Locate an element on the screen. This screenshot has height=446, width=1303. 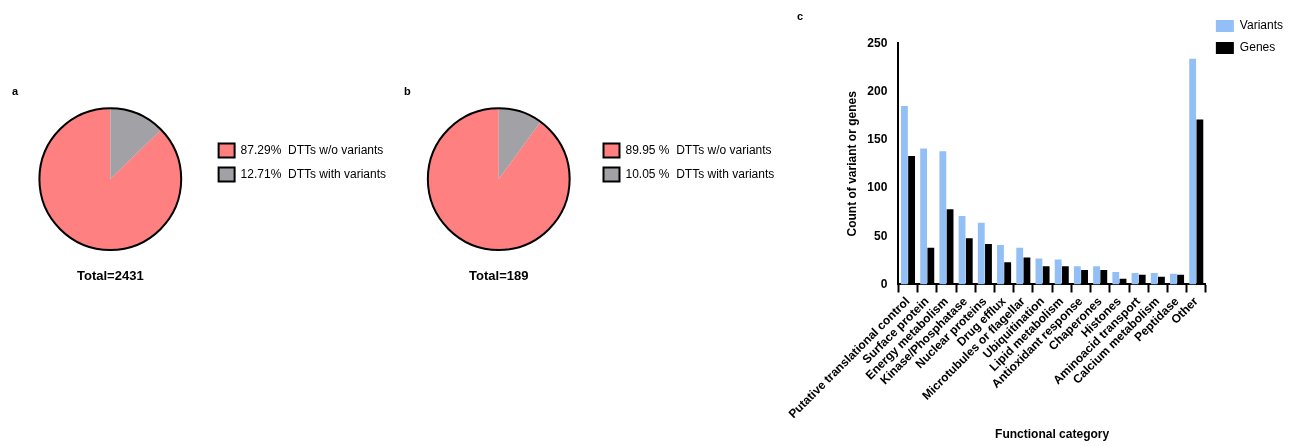
text: c is located at coordinates (800, 15).